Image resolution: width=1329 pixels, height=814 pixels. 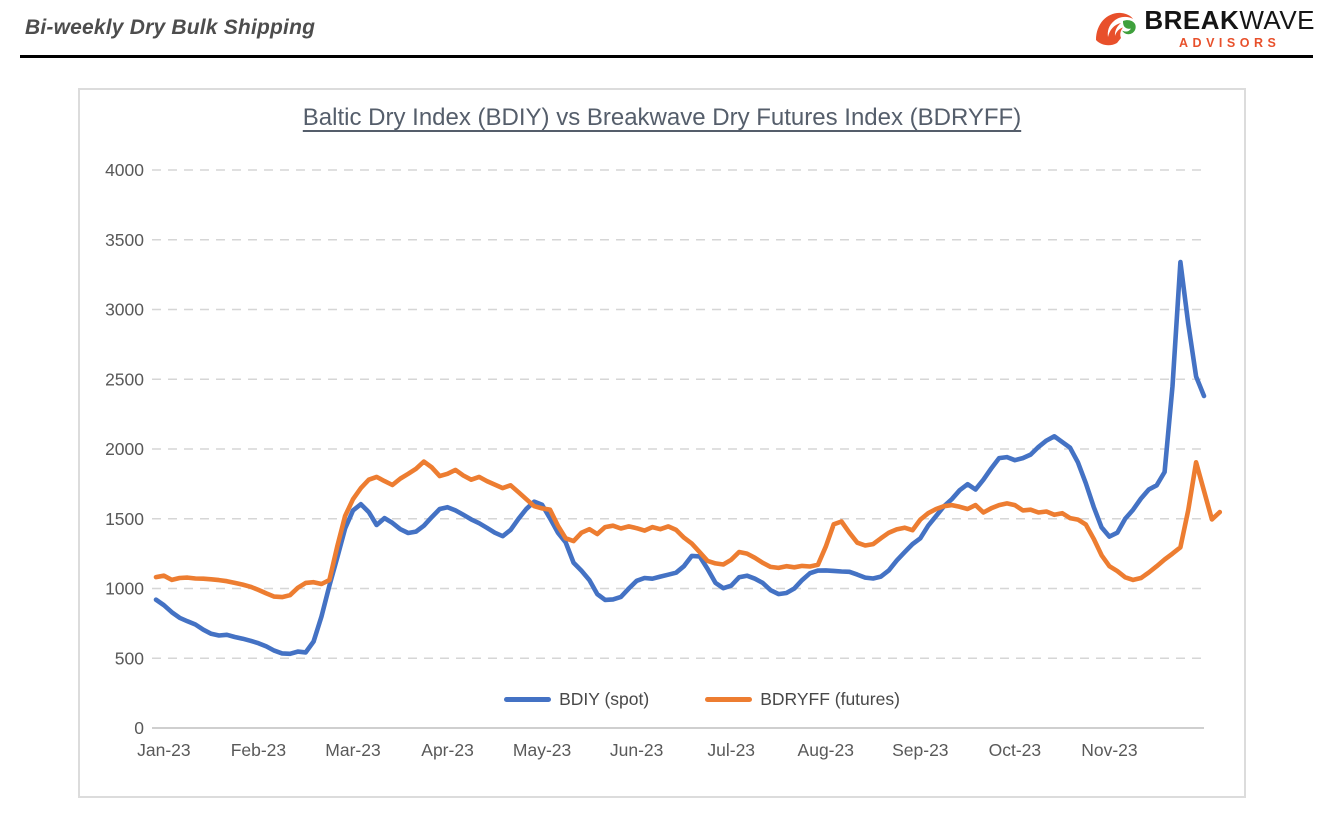 What do you see at coordinates (1192, 20) in the screenshot?
I see `logo-wordmark-break: BREAK` at bounding box center [1192, 20].